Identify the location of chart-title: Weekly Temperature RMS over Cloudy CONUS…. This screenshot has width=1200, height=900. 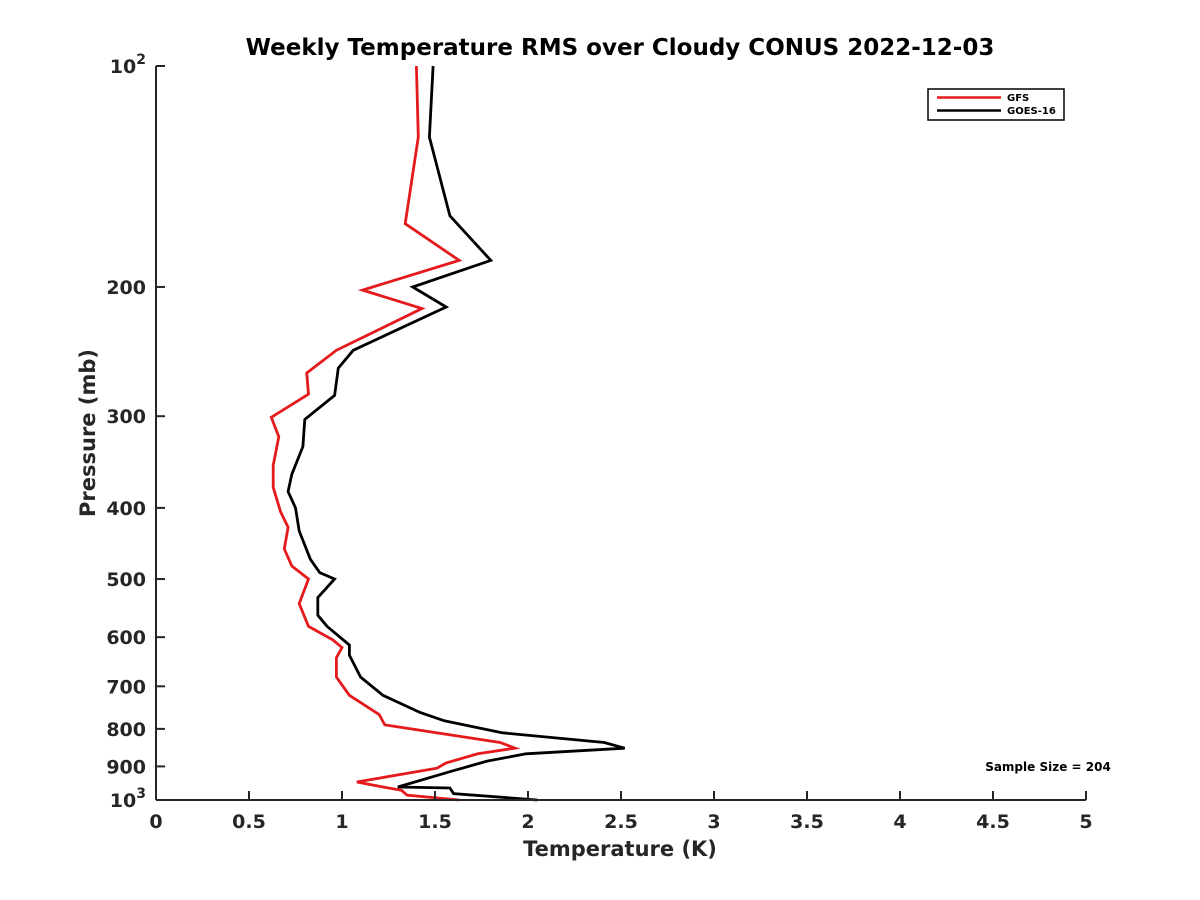
(620, 48).